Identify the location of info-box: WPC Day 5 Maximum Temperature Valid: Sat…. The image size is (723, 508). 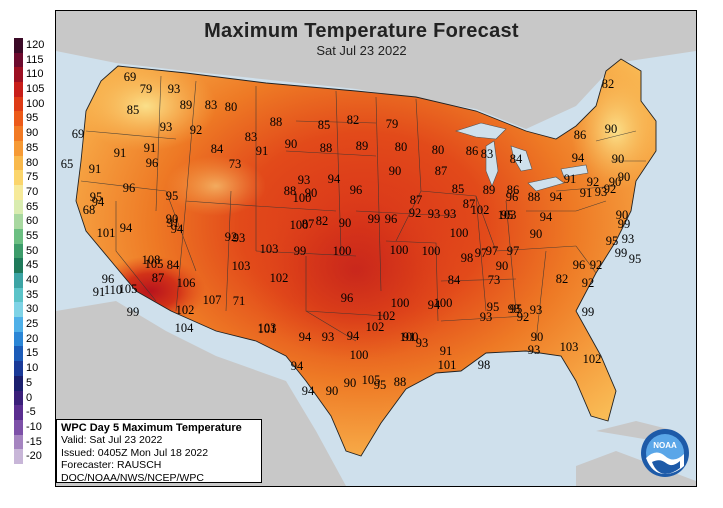
(159, 451).